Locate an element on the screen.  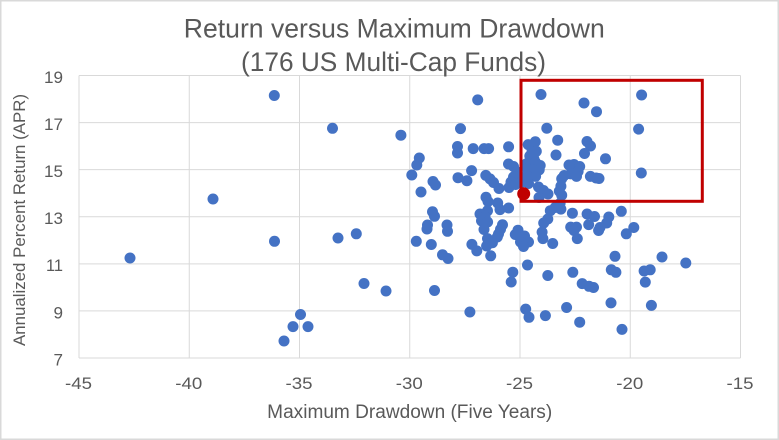
svg-text: 17 is located at coordinates (53, 124).